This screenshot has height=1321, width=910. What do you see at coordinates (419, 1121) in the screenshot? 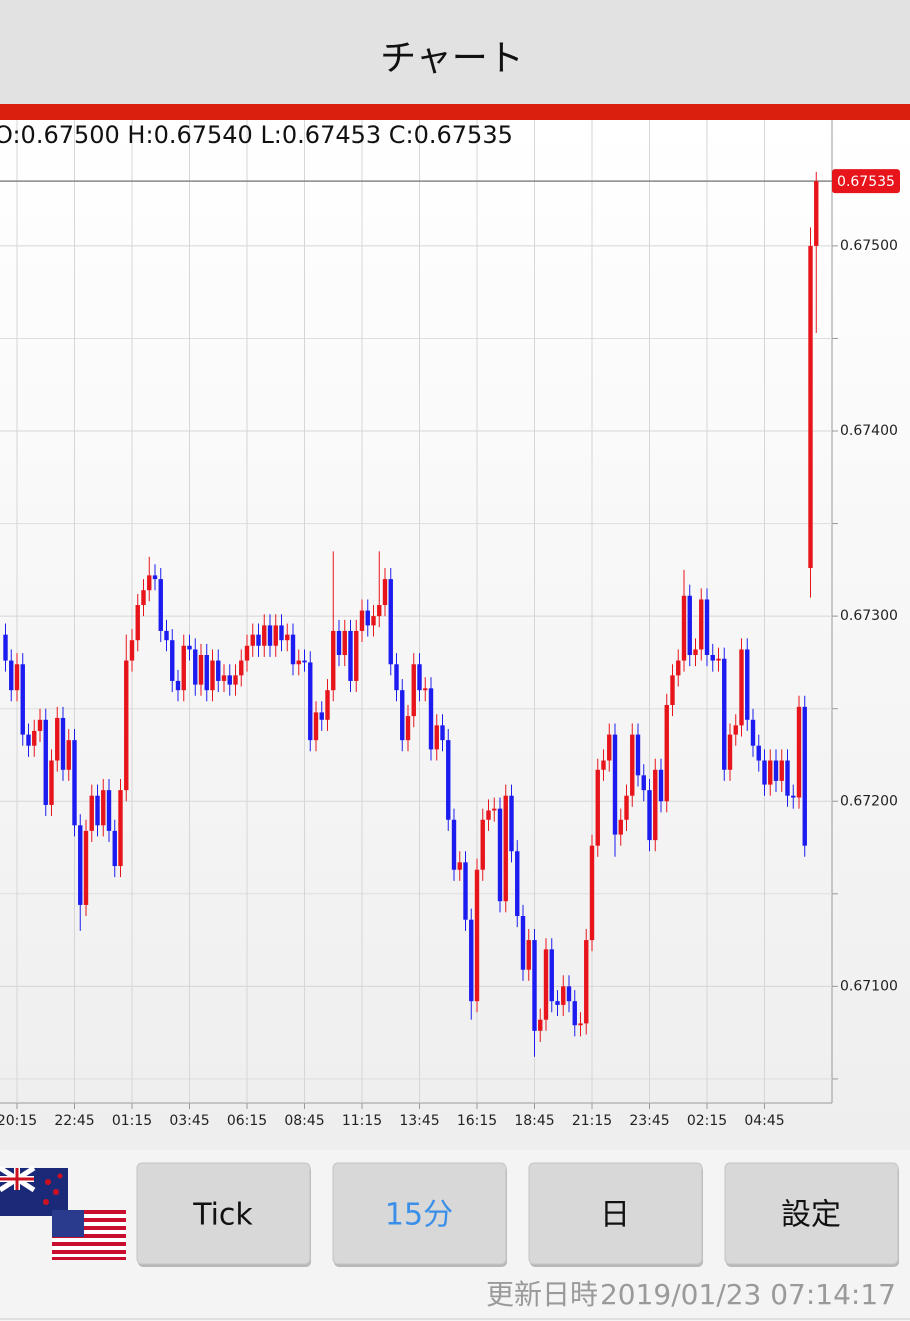
I see `x-tick-label: 13:45` at bounding box center [419, 1121].